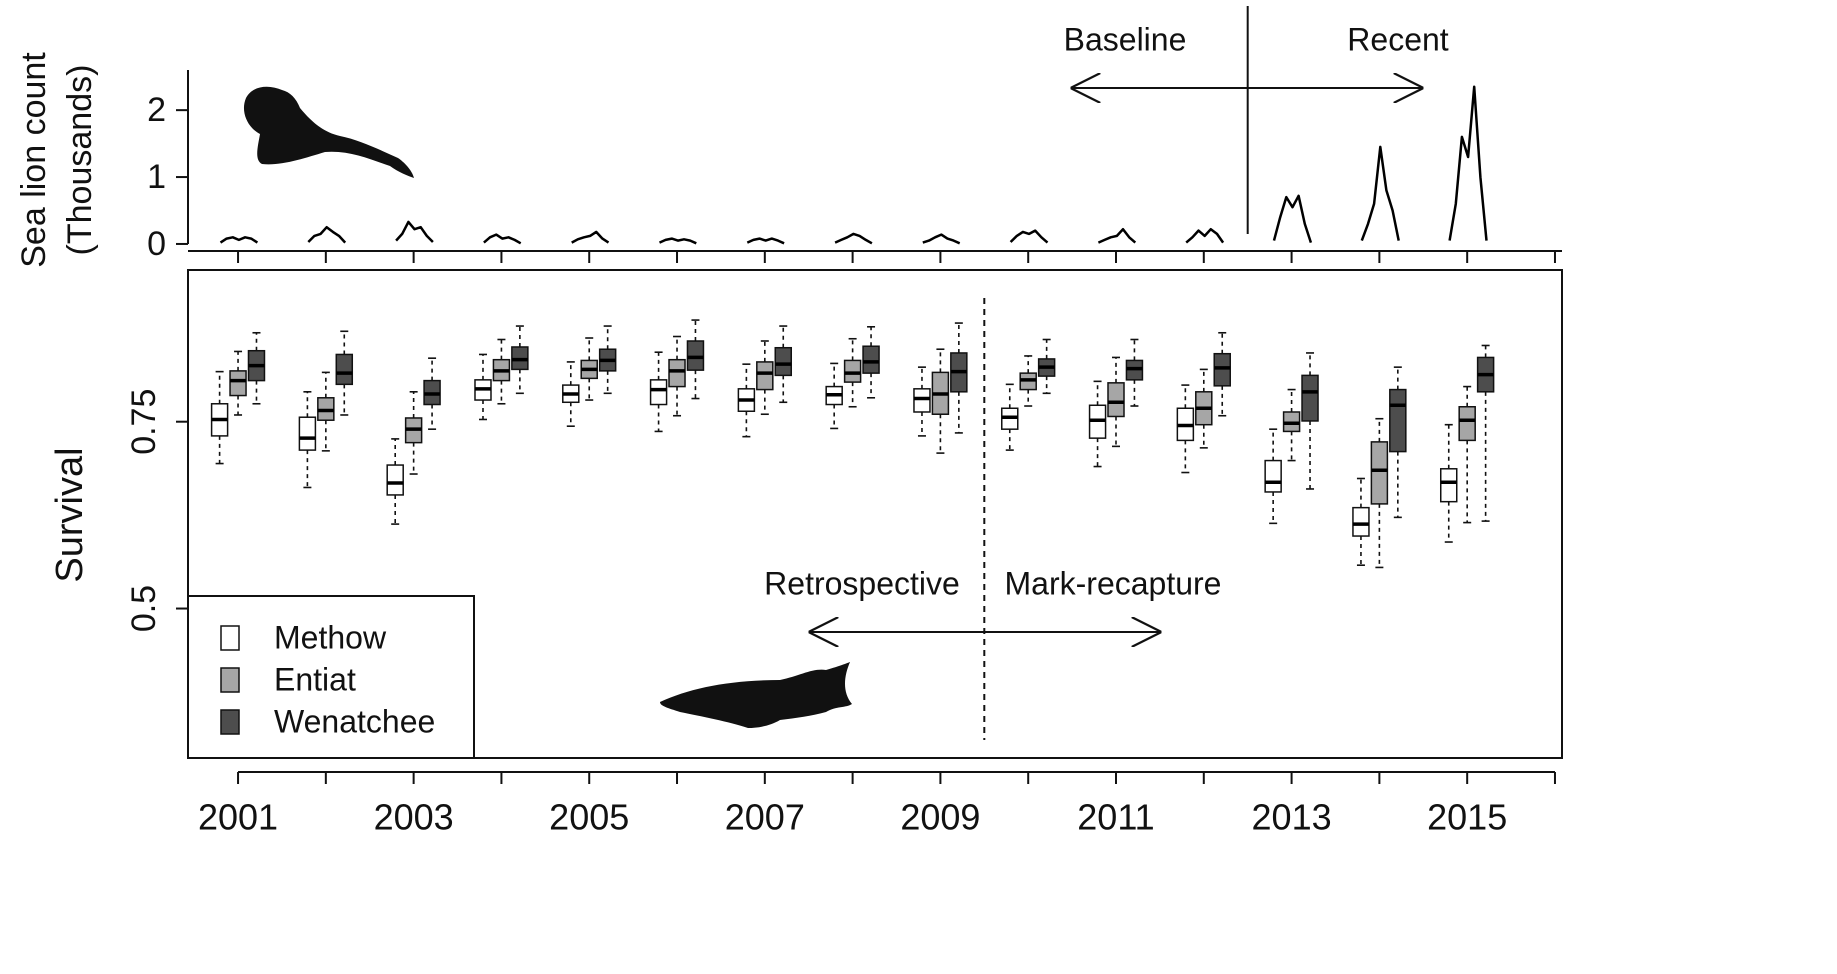  Describe the element at coordinates (1125, 39) in the screenshot. I see `annotation: Baseline` at that location.